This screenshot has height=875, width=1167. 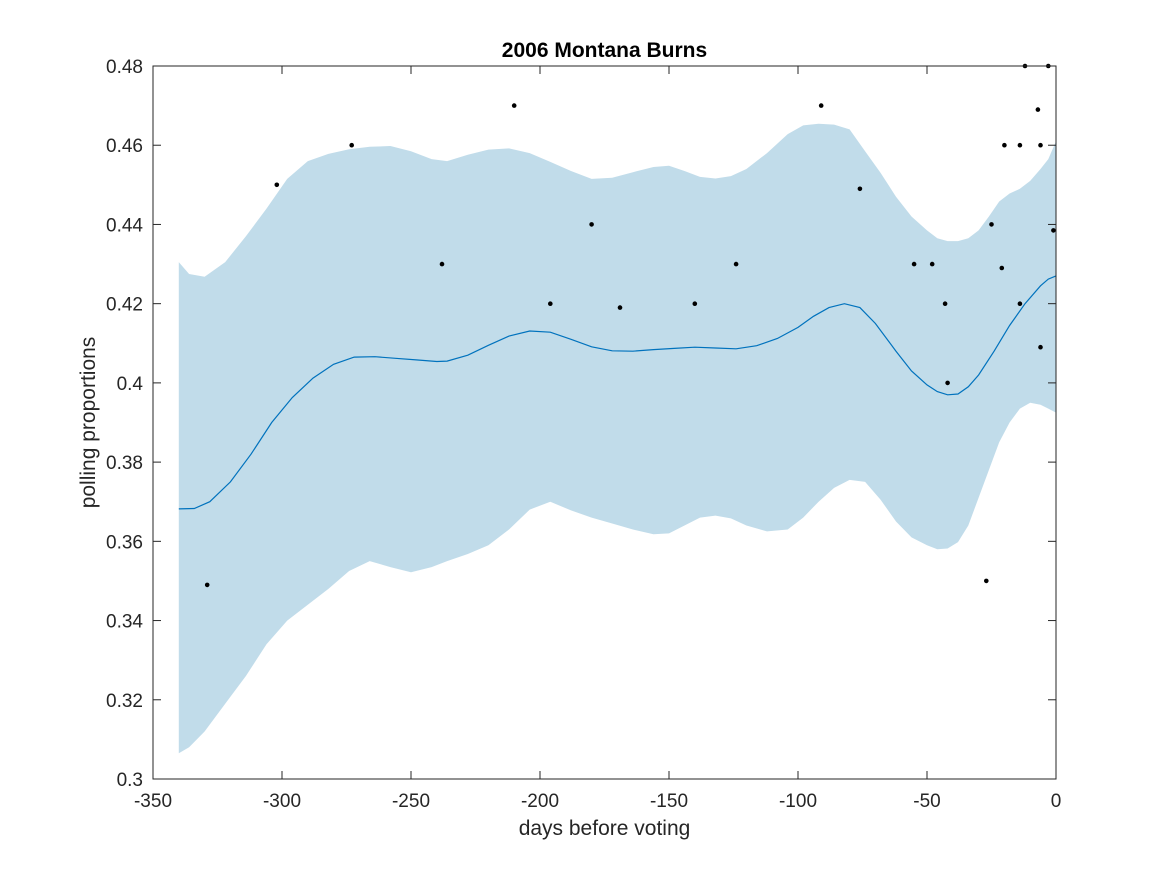 I want to click on y-tick-label: 0.46, so click(x=124, y=146).